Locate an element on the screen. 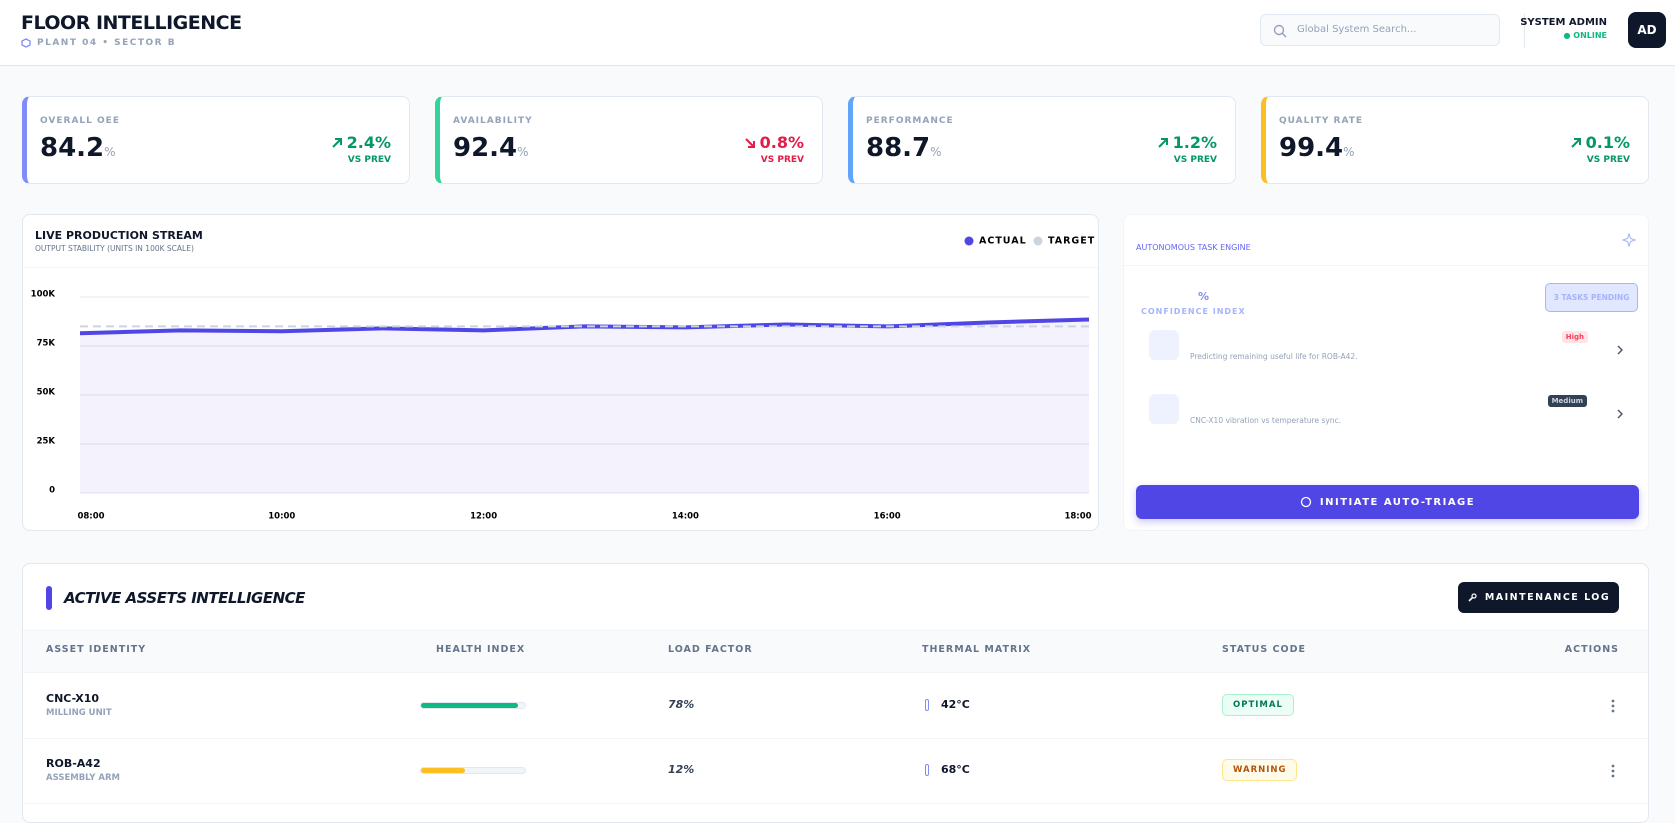 Image resolution: width=1675 pixels, height=823 pixels. kpi-label: PERFORMANCE is located at coordinates (910, 121).